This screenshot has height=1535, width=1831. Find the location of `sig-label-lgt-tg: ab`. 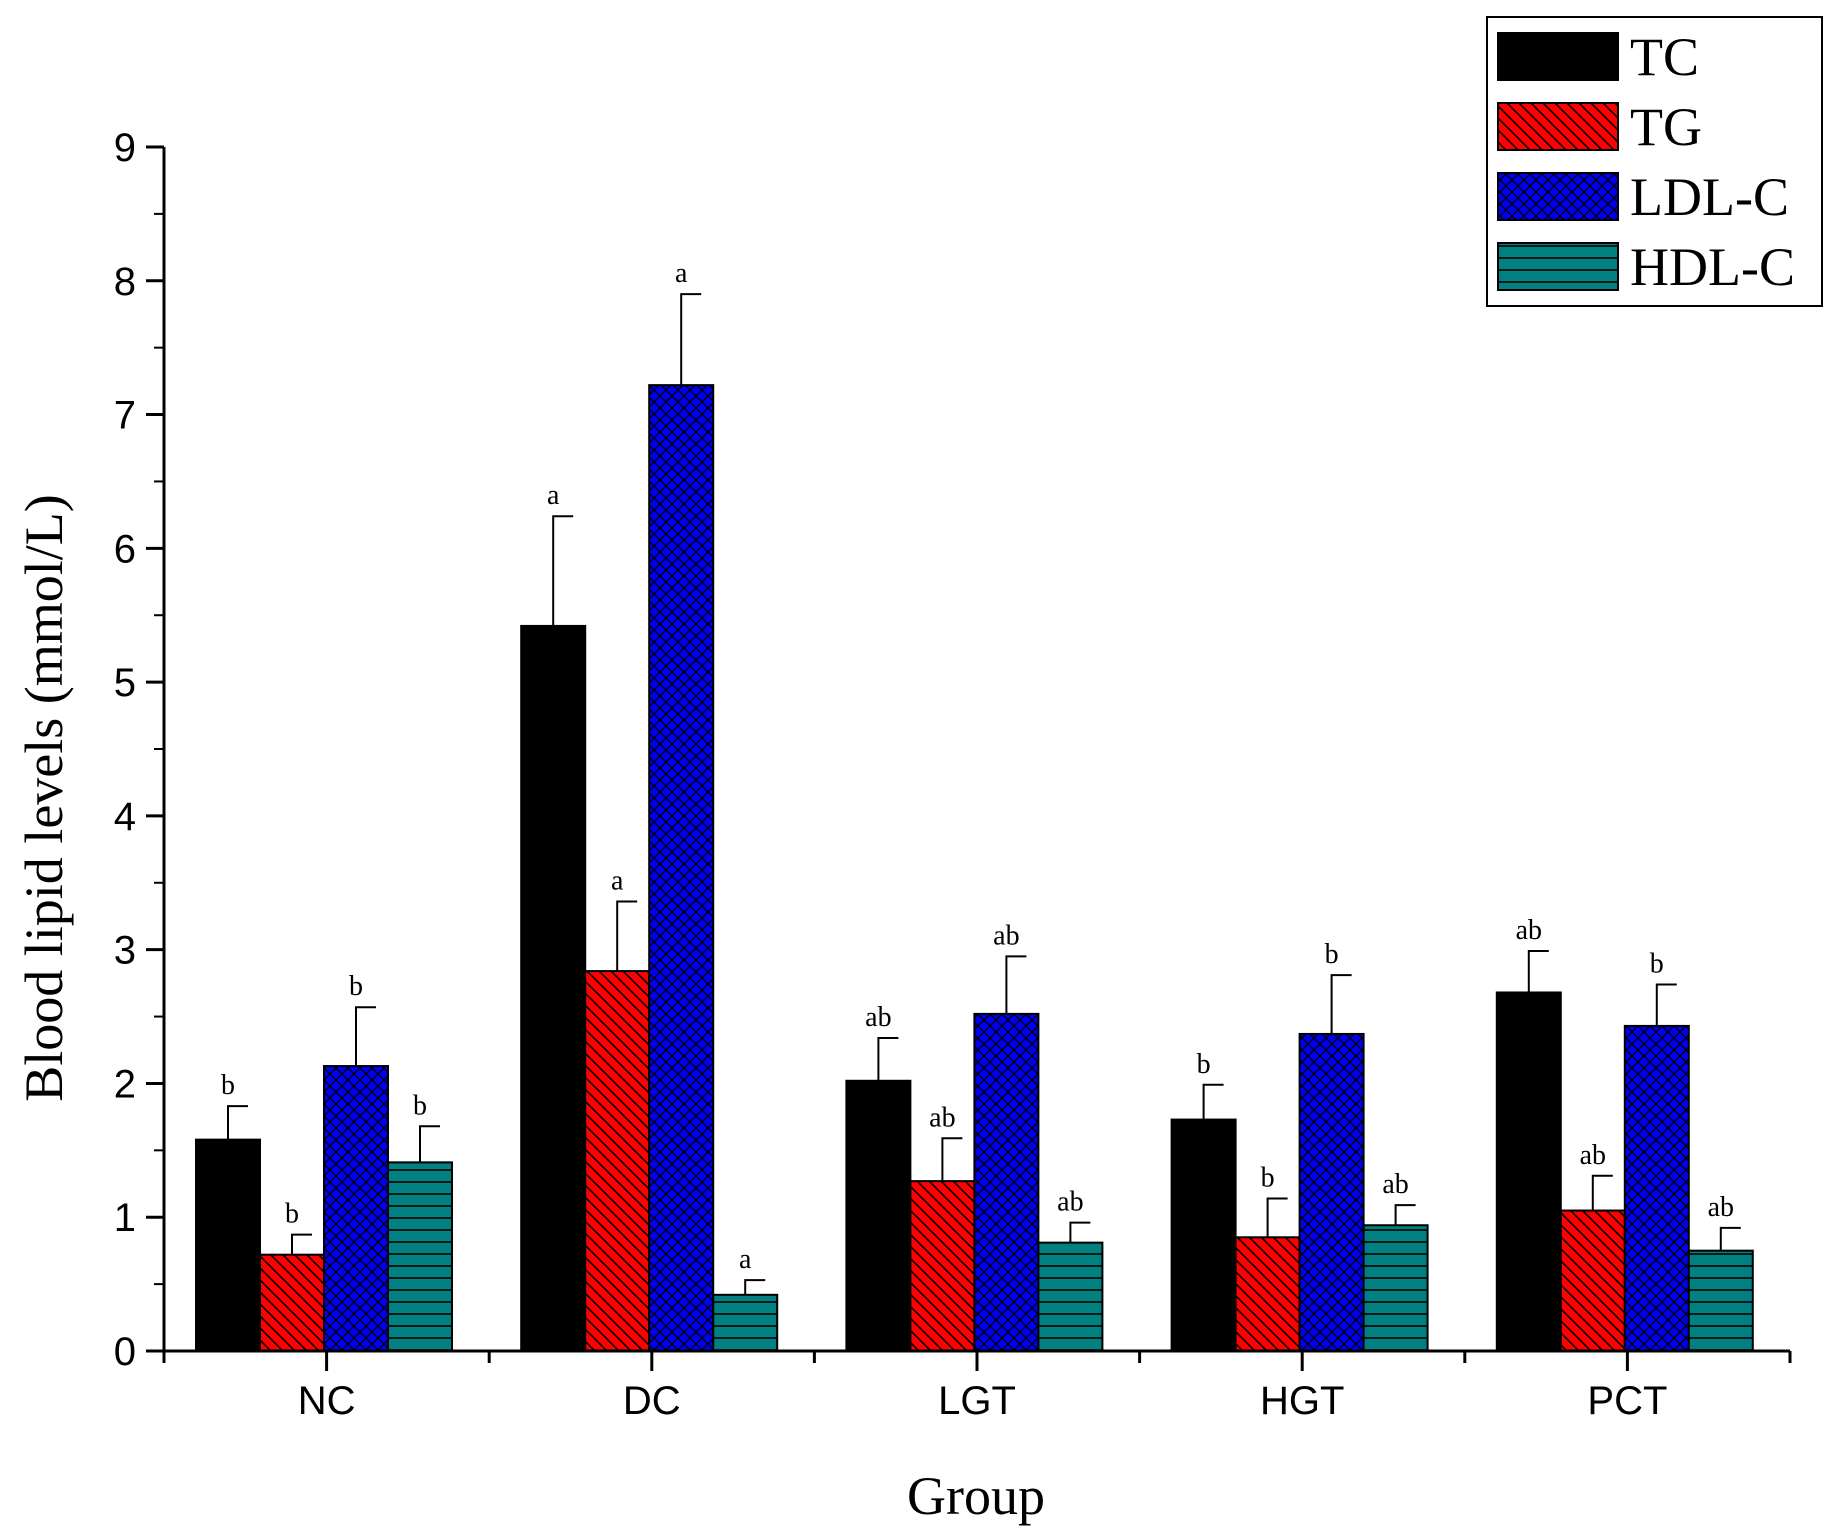

sig-label-lgt-tg: ab is located at coordinates (942, 1117).